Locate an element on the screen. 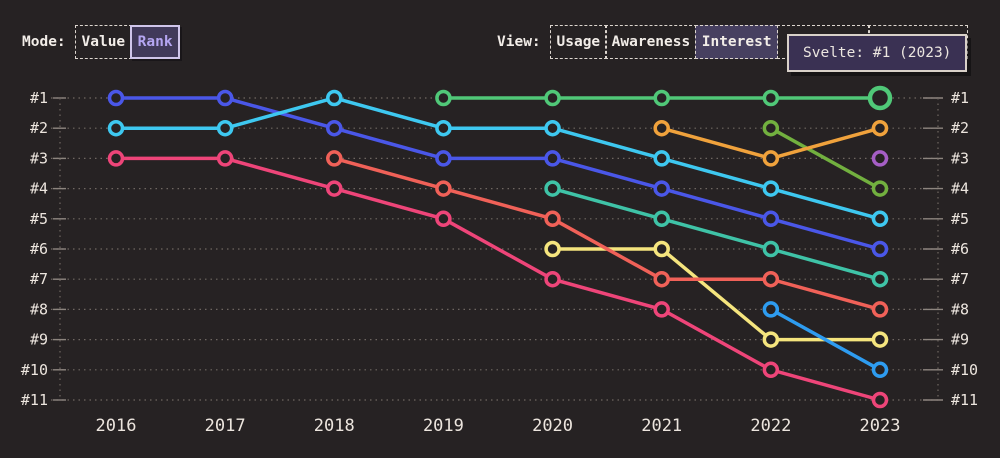 This screenshot has height=458, width=1000. year-label: 2023 is located at coordinates (880, 426).